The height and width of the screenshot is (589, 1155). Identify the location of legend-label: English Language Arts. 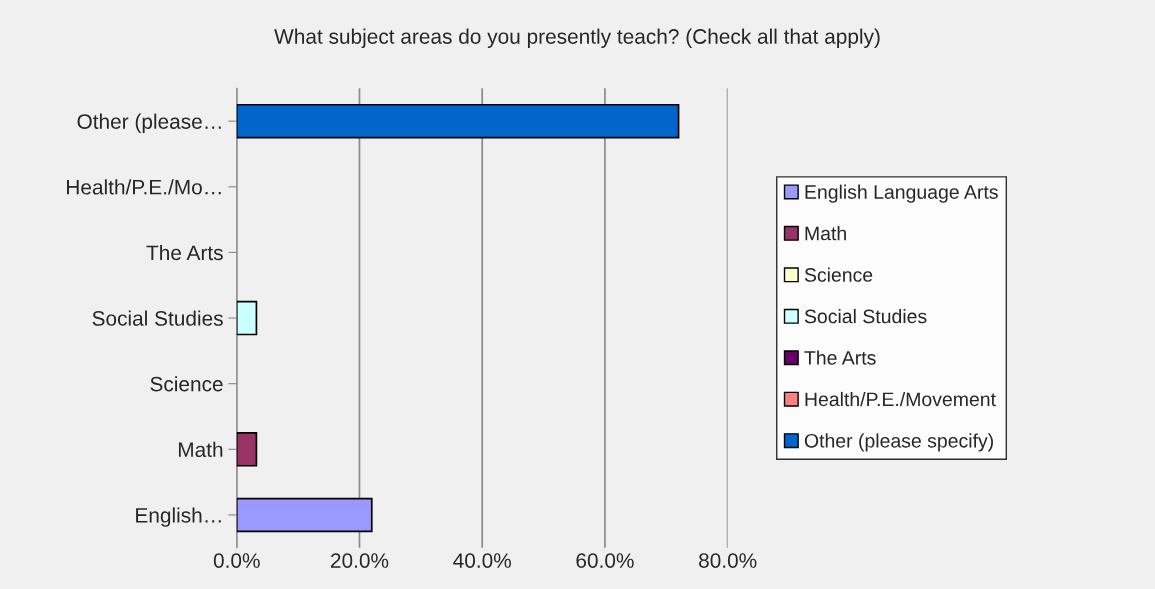
(901, 193).